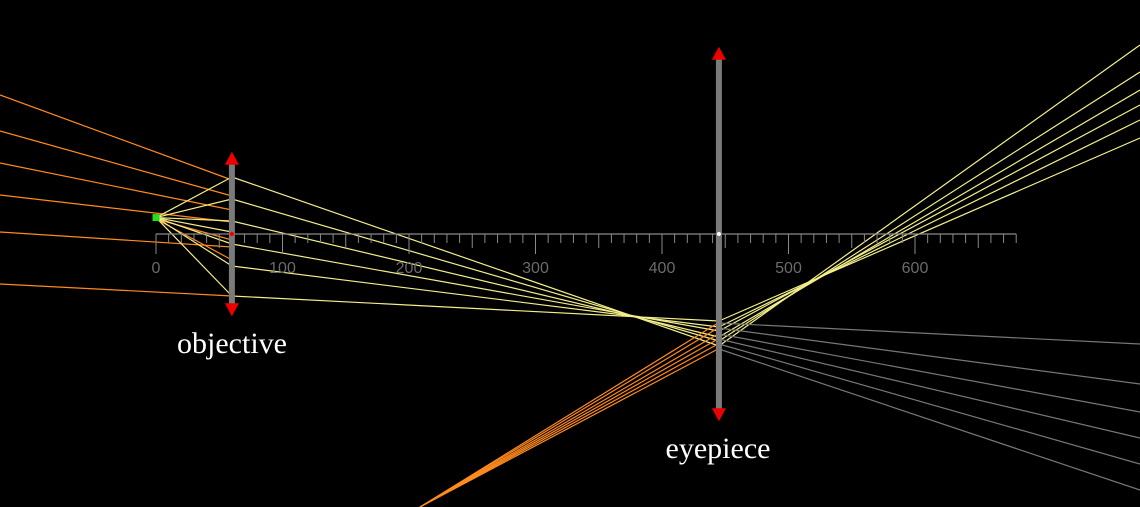 The image size is (1140, 507). What do you see at coordinates (584, 255) in the screenshot?
I see `ruler: 0 100 200 300 400 500 600` at bounding box center [584, 255].